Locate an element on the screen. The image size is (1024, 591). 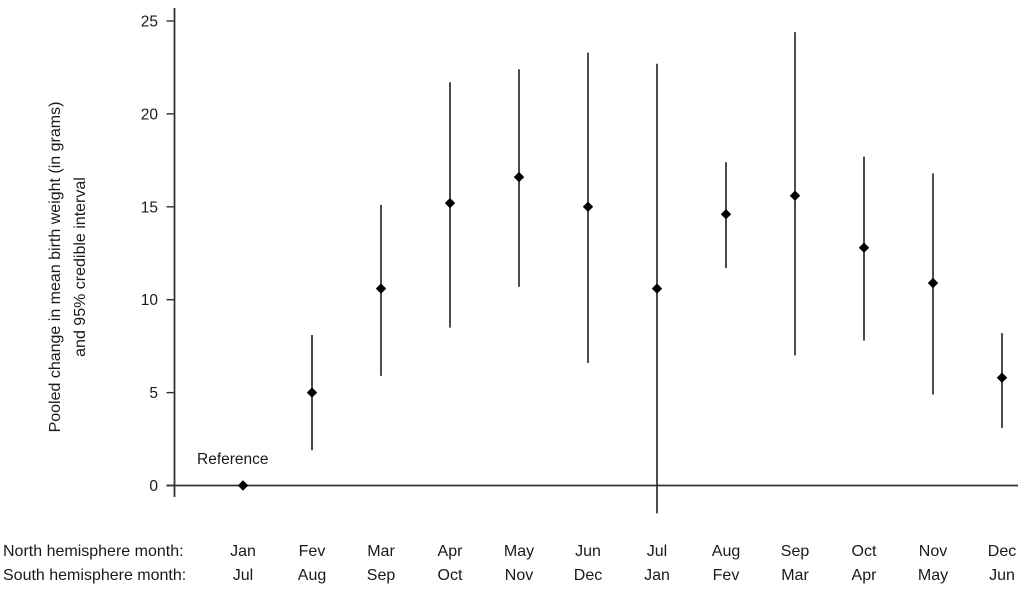
south-month-label: May is located at coordinates (933, 575).